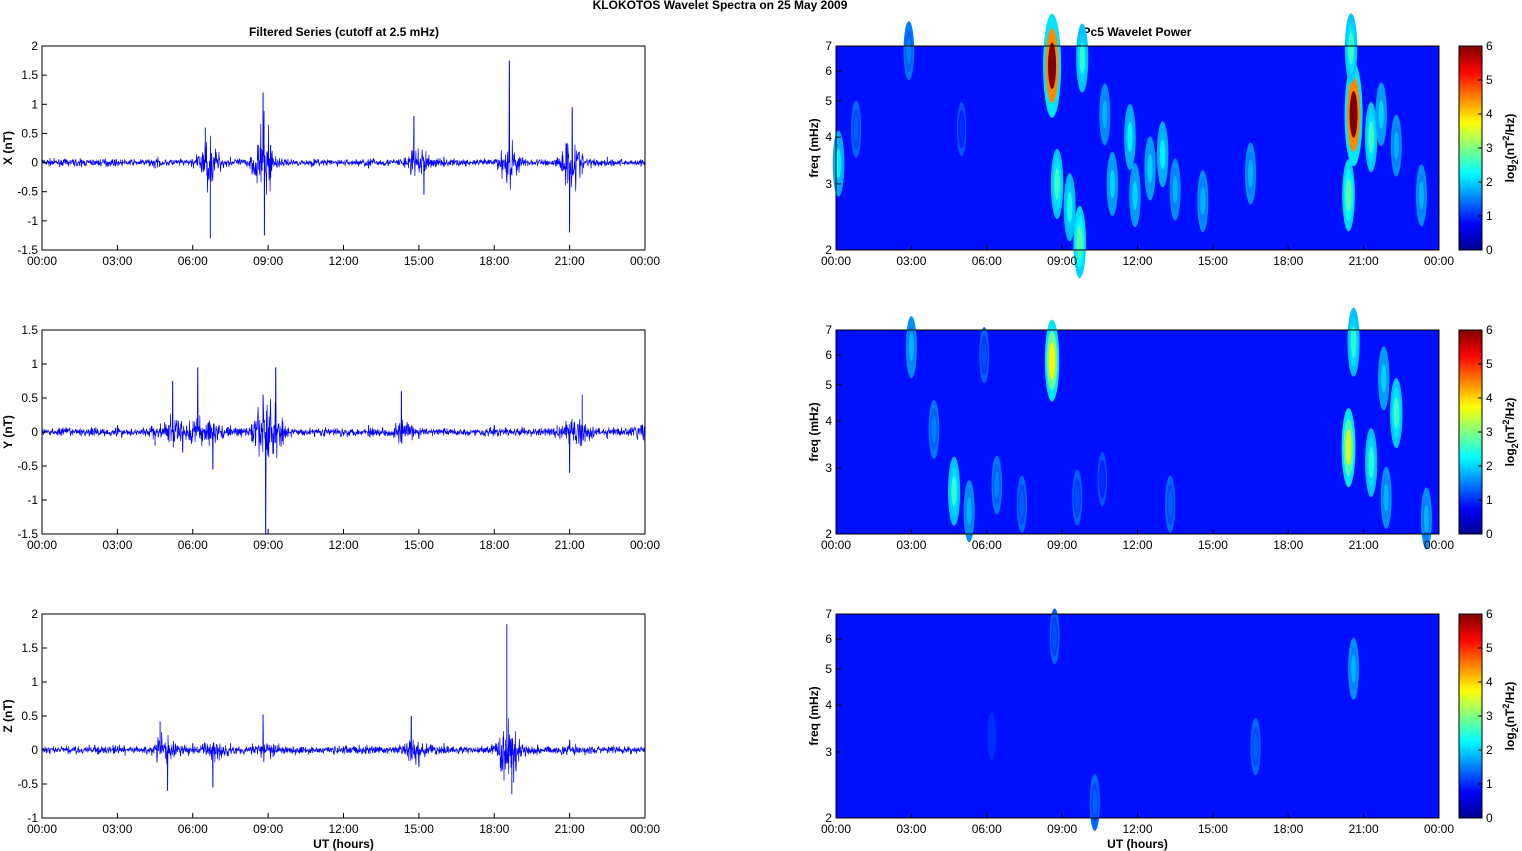 The width and height of the screenshot is (1522, 851). I want to click on power-y-colorbar-tick-label: 2, so click(1489, 466).